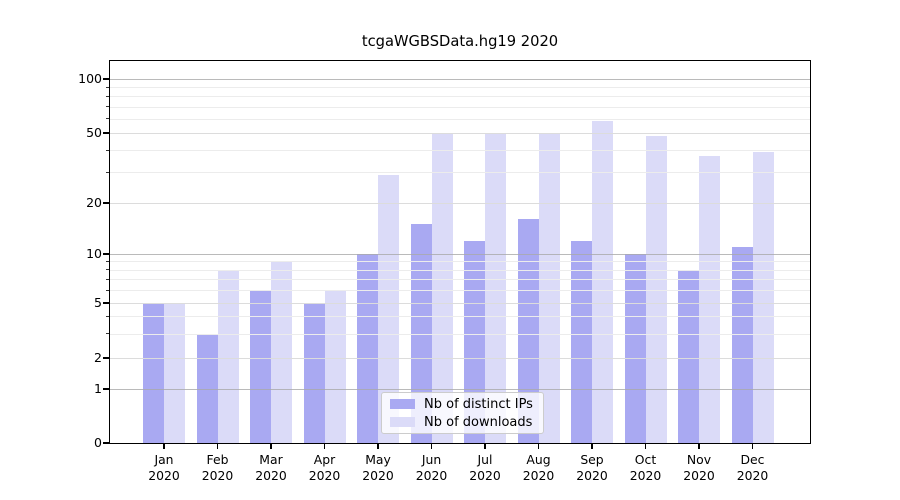  I want to click on x-tick-label-jul: Jul 2020, so click(485, 467).